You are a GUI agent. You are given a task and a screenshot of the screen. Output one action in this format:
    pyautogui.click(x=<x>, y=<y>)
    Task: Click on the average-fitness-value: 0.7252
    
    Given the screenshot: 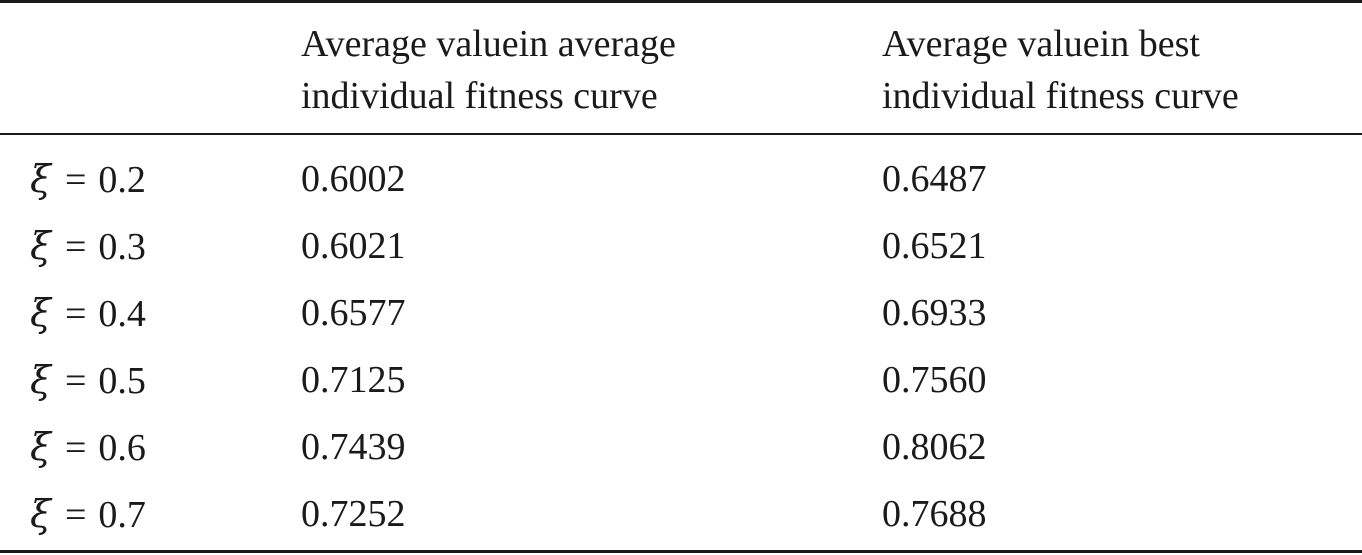 What is the action you would take?
    pyautogui.click(x=353, y=514)
    